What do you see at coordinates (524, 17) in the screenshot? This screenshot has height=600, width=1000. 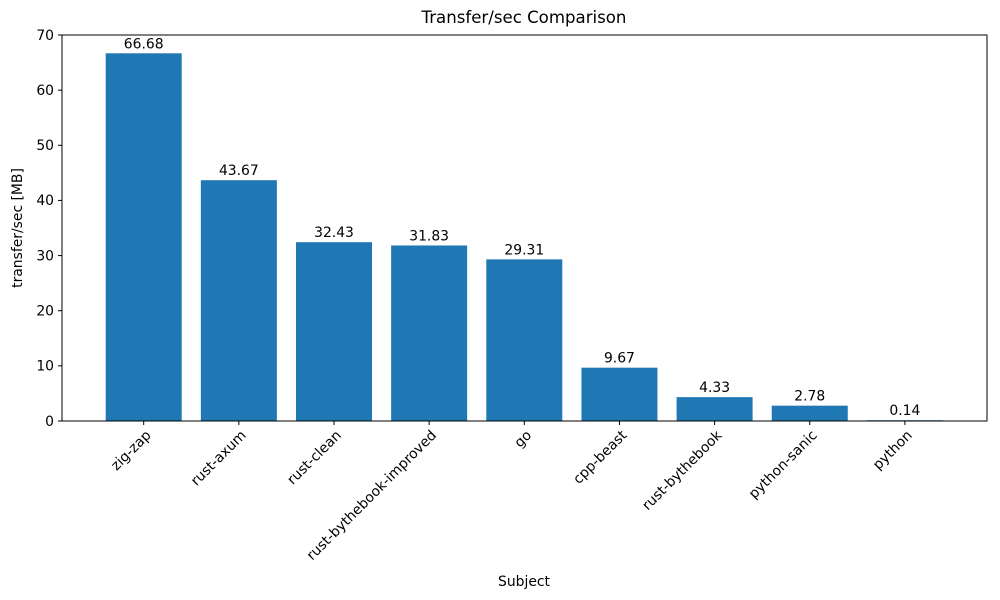 I see `chart-title: Transfer/sec Comparison` at bounding box center [524, 17].